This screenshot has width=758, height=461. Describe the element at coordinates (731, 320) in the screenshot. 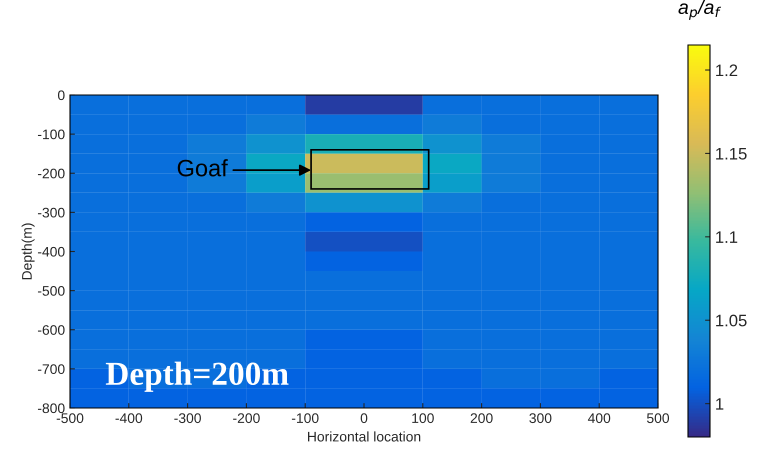

I see `color-bar-label: 1.05` at that location.